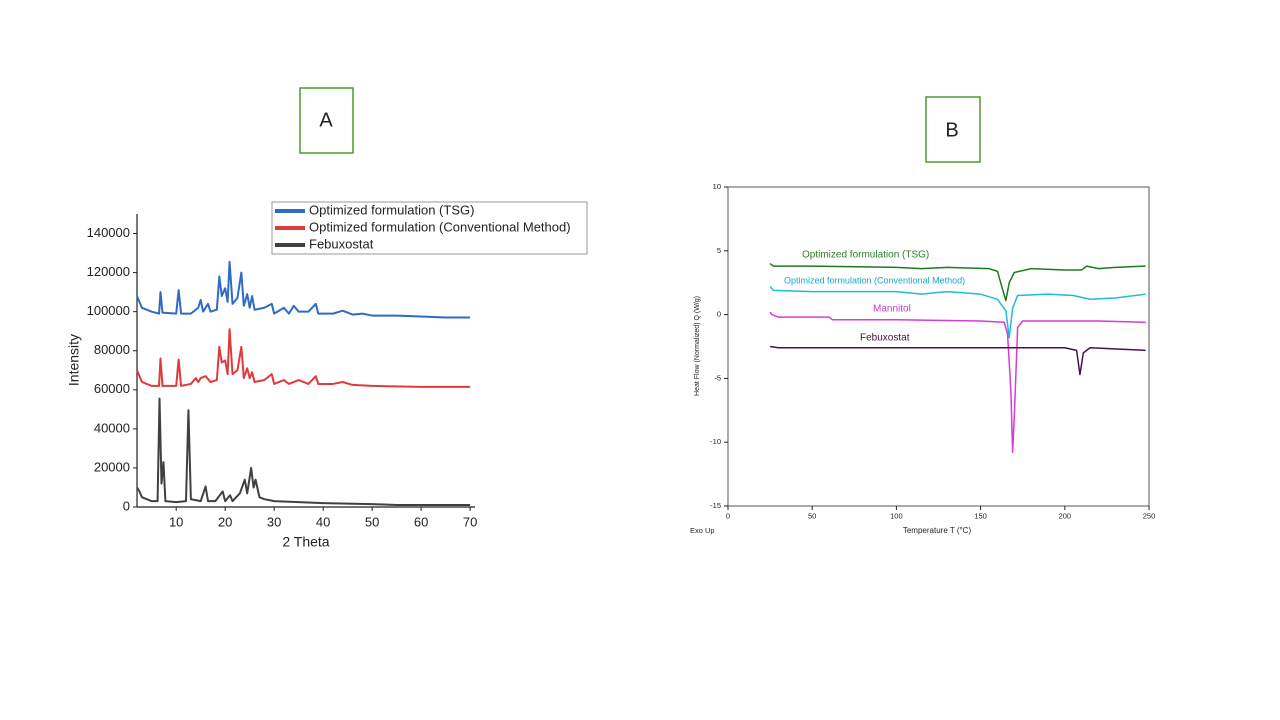  What do you see at coordinates (697, 346) in the screenshot?
I see `y-axis-label: Heat Flow (Normalized) Q (W/g)` at bounding box center [697, 346].